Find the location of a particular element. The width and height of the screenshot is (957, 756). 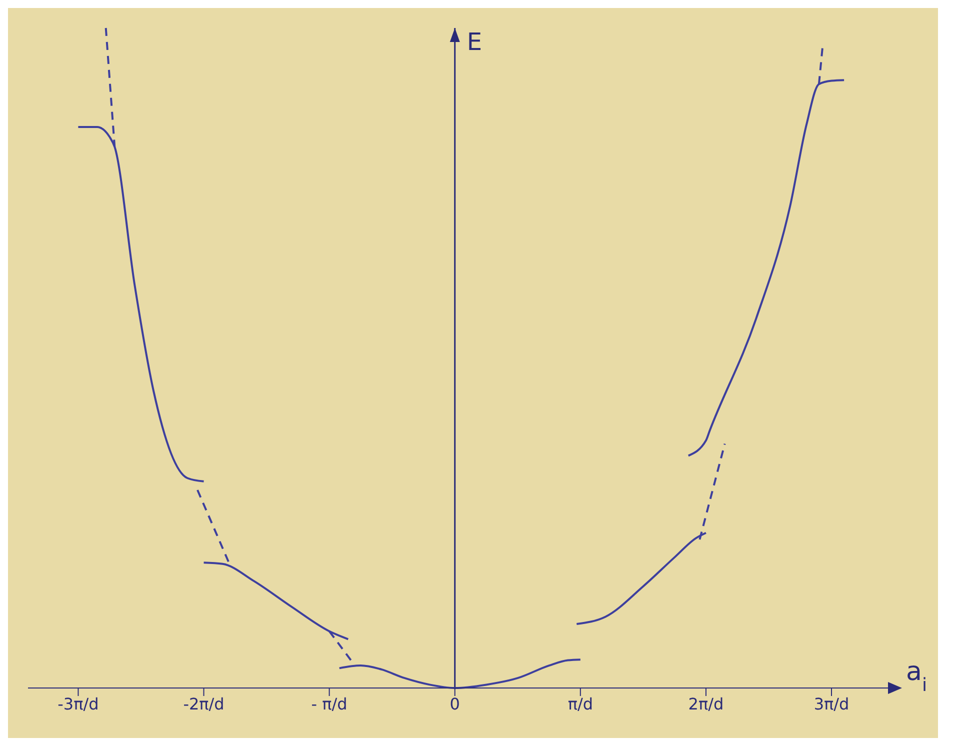

x-tick-label: -3π/d is located at coordinates (78, 704).